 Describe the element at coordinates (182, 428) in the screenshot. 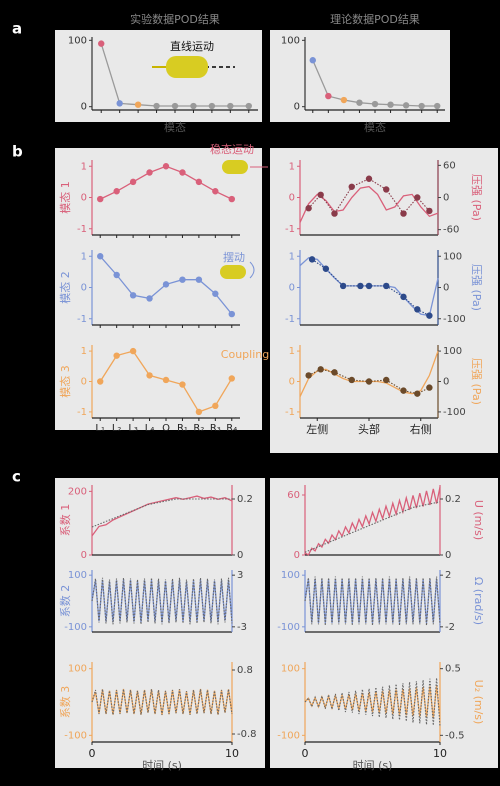

I see `x-tick-label: R₁` at that location.